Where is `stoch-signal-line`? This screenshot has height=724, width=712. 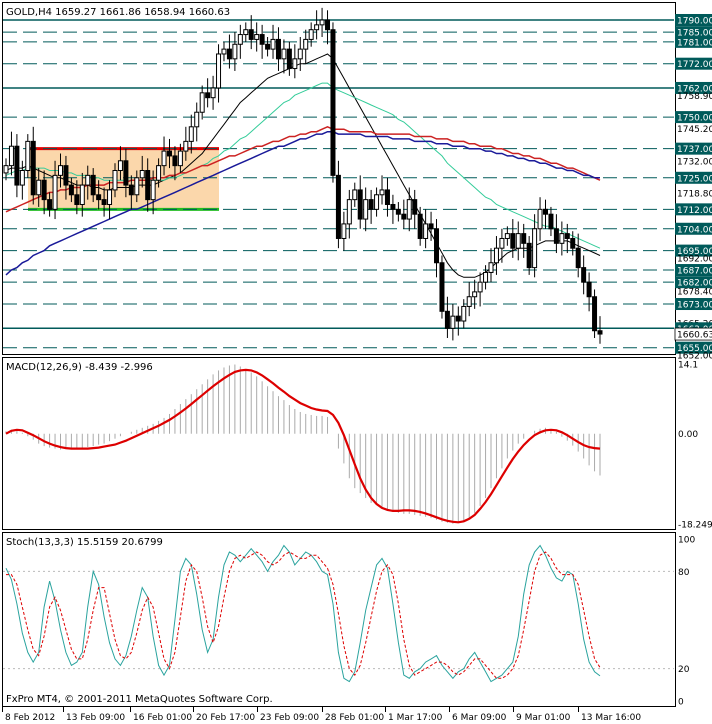
stoch-signal-line is located at coordinates (303, 615).